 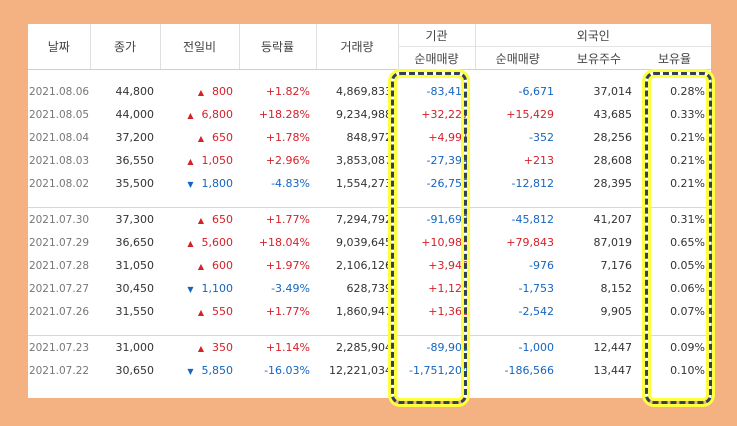 I want to click on cell-institution-net: -27,394, so click(x=447, y=160).